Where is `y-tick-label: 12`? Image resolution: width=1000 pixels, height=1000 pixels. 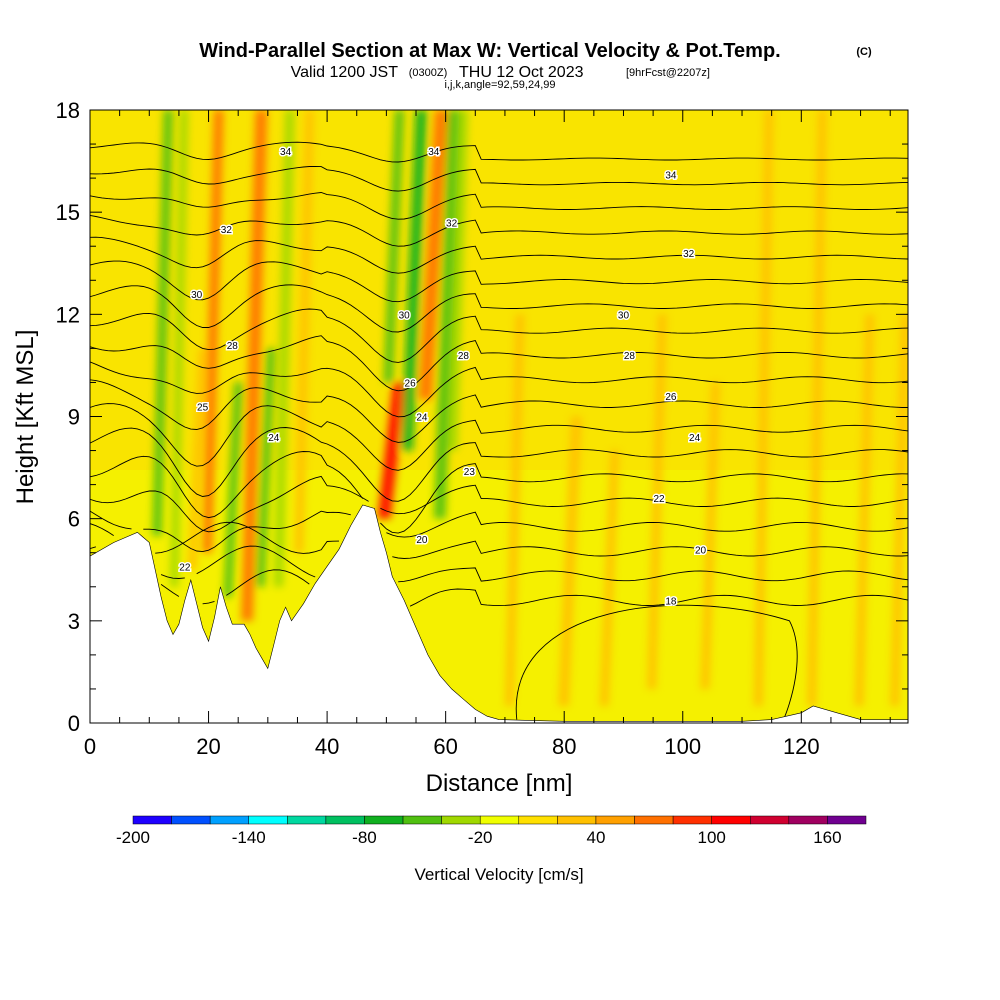 y-tick-label: 12 is located at coordinates (68, 314).